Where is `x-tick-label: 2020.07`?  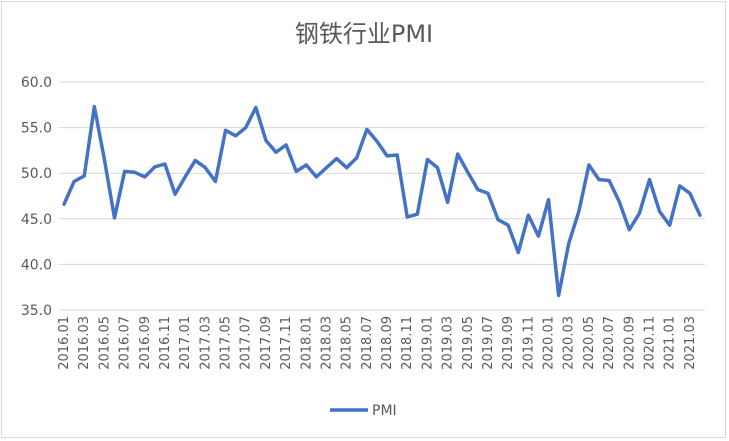 x-tick-label: 2020.07 is located at coordinates (609, 343).